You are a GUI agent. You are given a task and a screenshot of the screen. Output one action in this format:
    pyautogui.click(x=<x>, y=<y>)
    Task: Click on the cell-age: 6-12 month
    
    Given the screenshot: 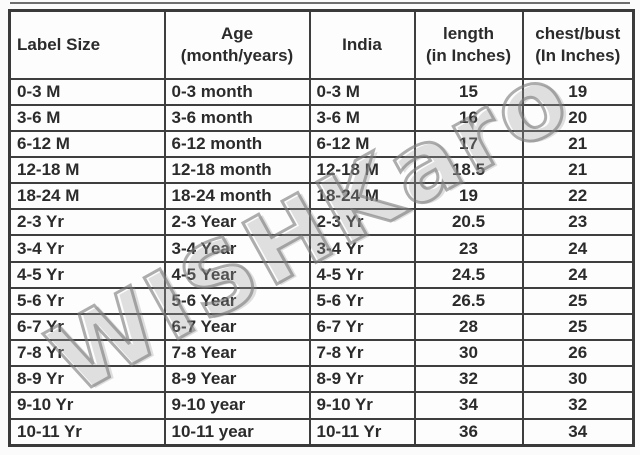 What is the action you would take?
    pyautogui.click(x=237, y=143)
    